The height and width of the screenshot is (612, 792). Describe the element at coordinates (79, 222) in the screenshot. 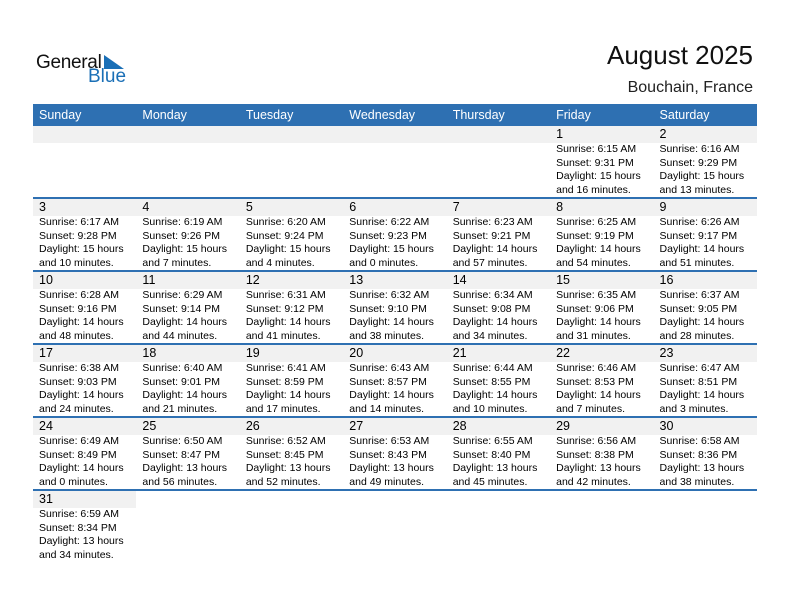

I see `sunrise-text: Sunrise: 6:17 AM` at that location.